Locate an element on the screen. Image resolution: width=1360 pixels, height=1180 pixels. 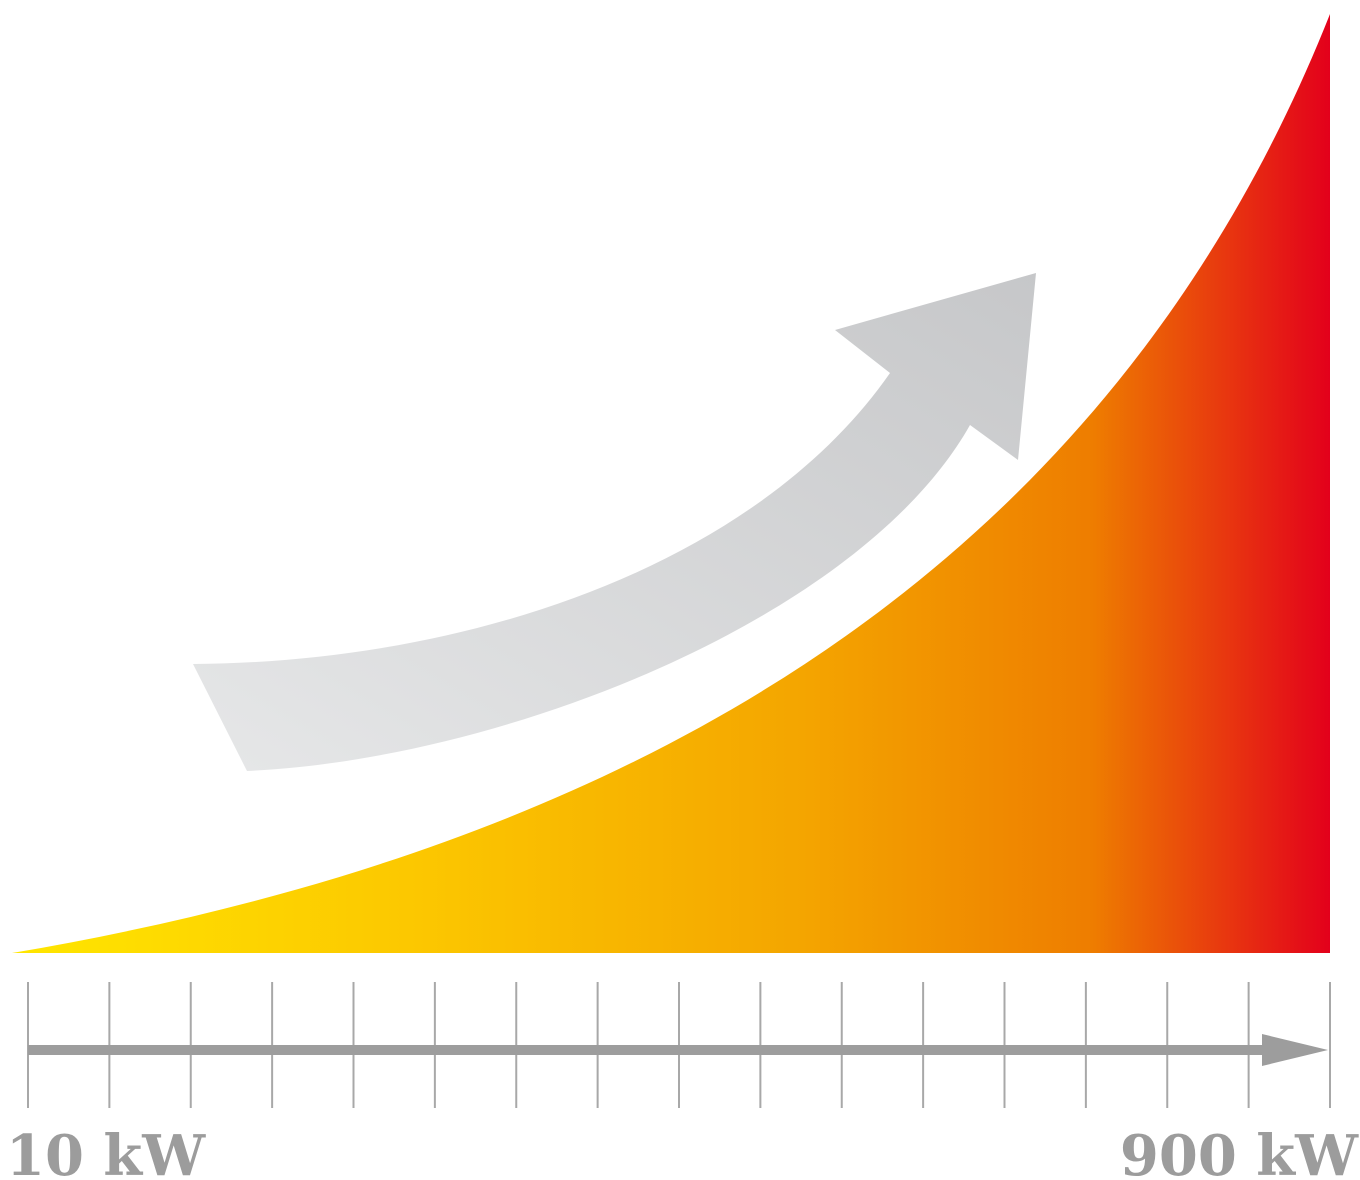
right-arrow-icon is located at coordinates (1295, 1050).